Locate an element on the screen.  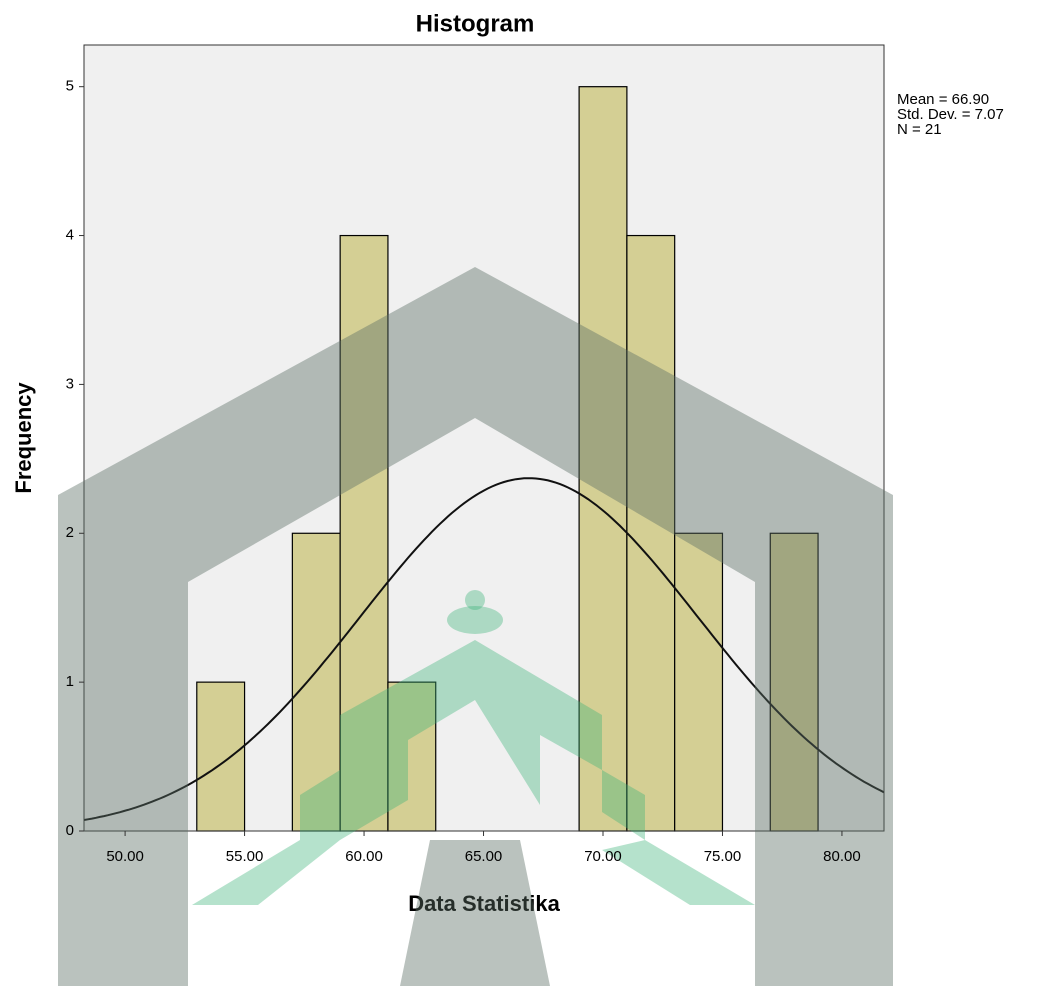
x-tick-label: 80.00 is located at coordinates (842, 856).